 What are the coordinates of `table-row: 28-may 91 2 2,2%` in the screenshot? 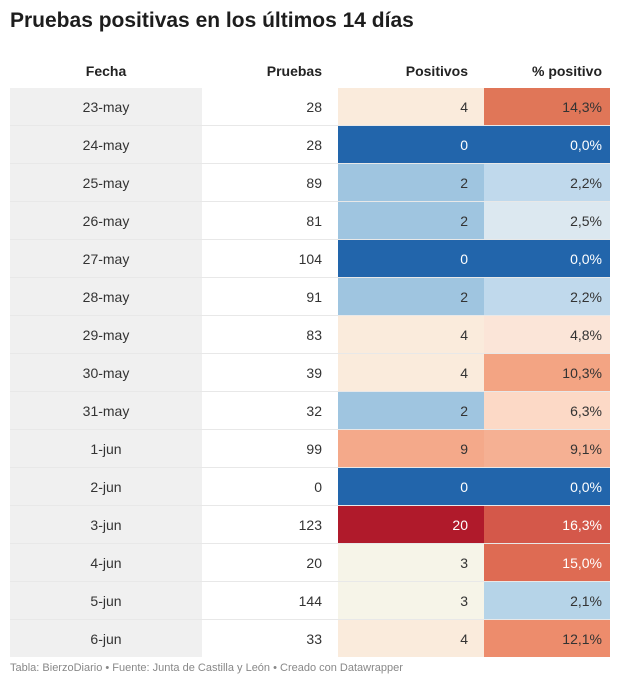 It's located at (310, 296).